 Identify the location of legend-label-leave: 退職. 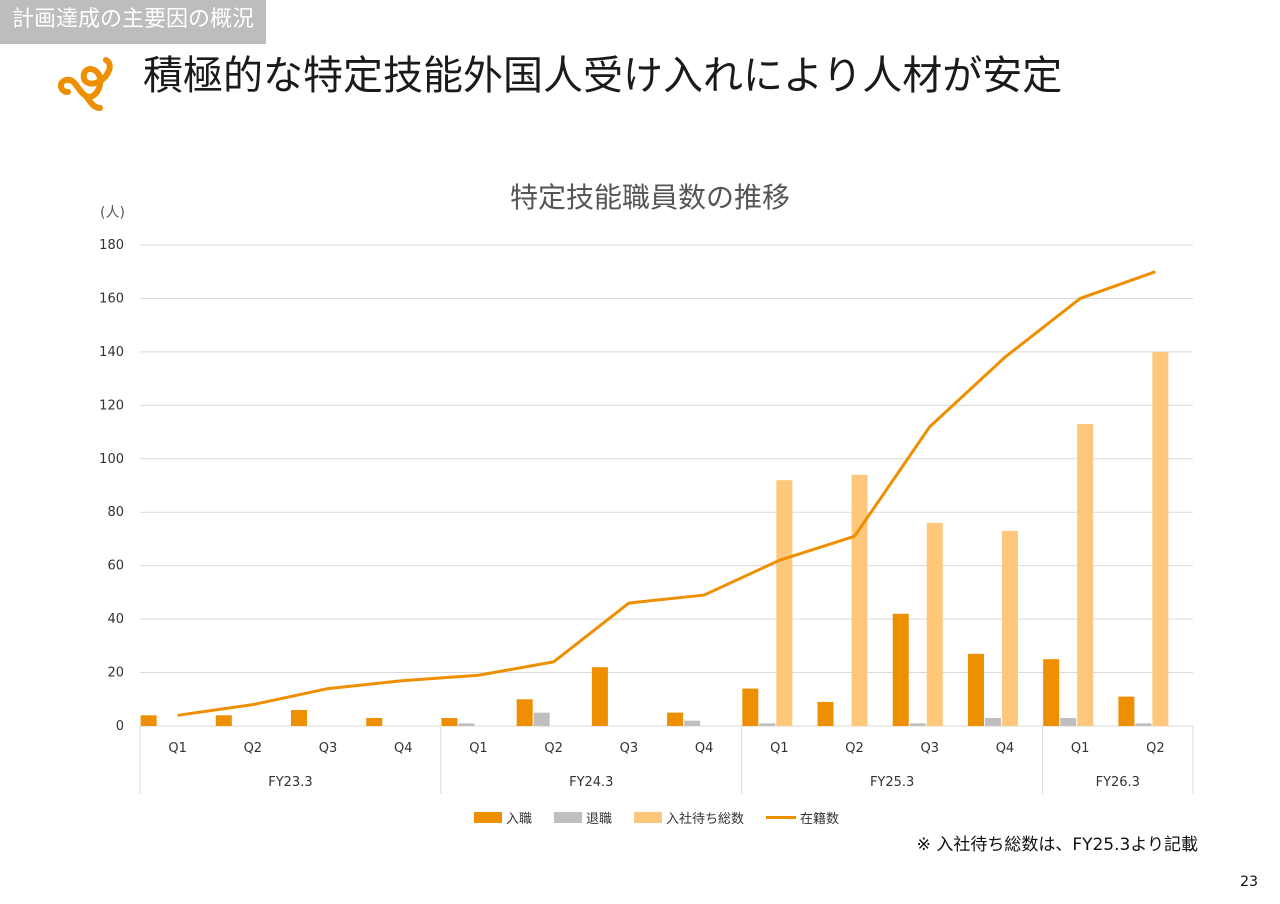
(599, 819).